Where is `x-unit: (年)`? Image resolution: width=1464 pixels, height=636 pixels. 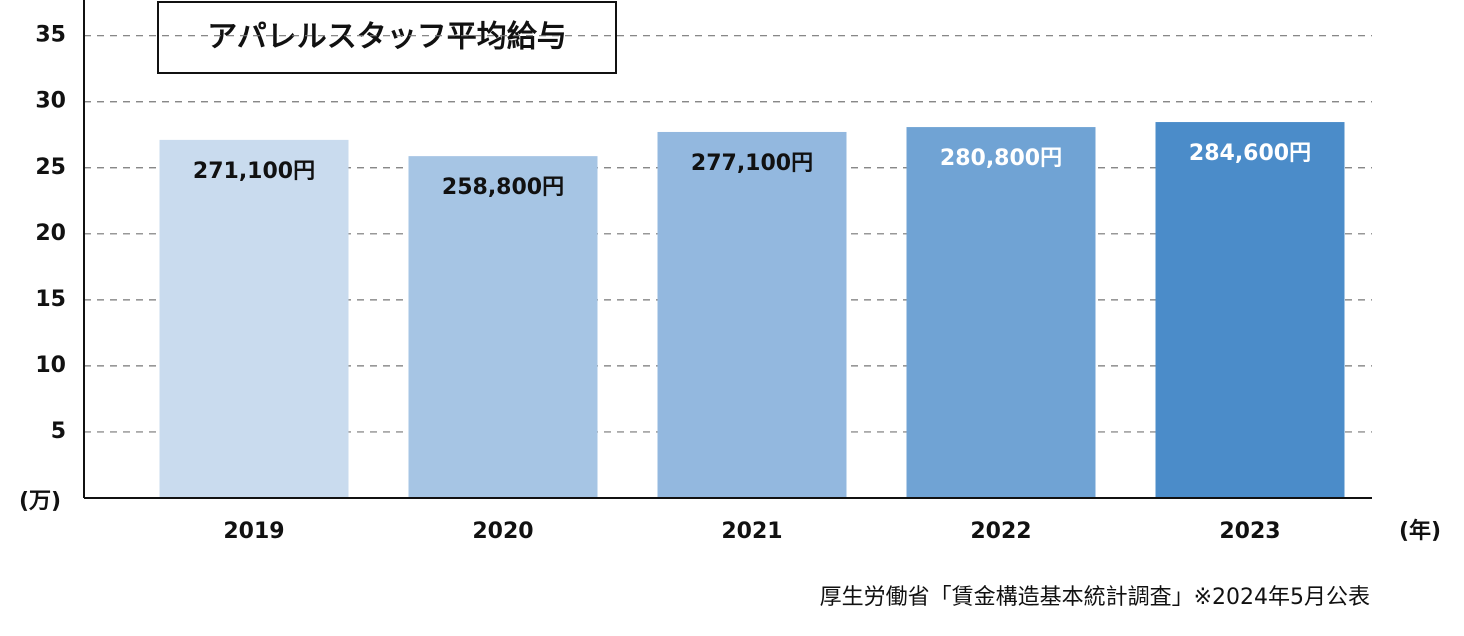 x-unit: (年) is located at coordinates (1420, 531).